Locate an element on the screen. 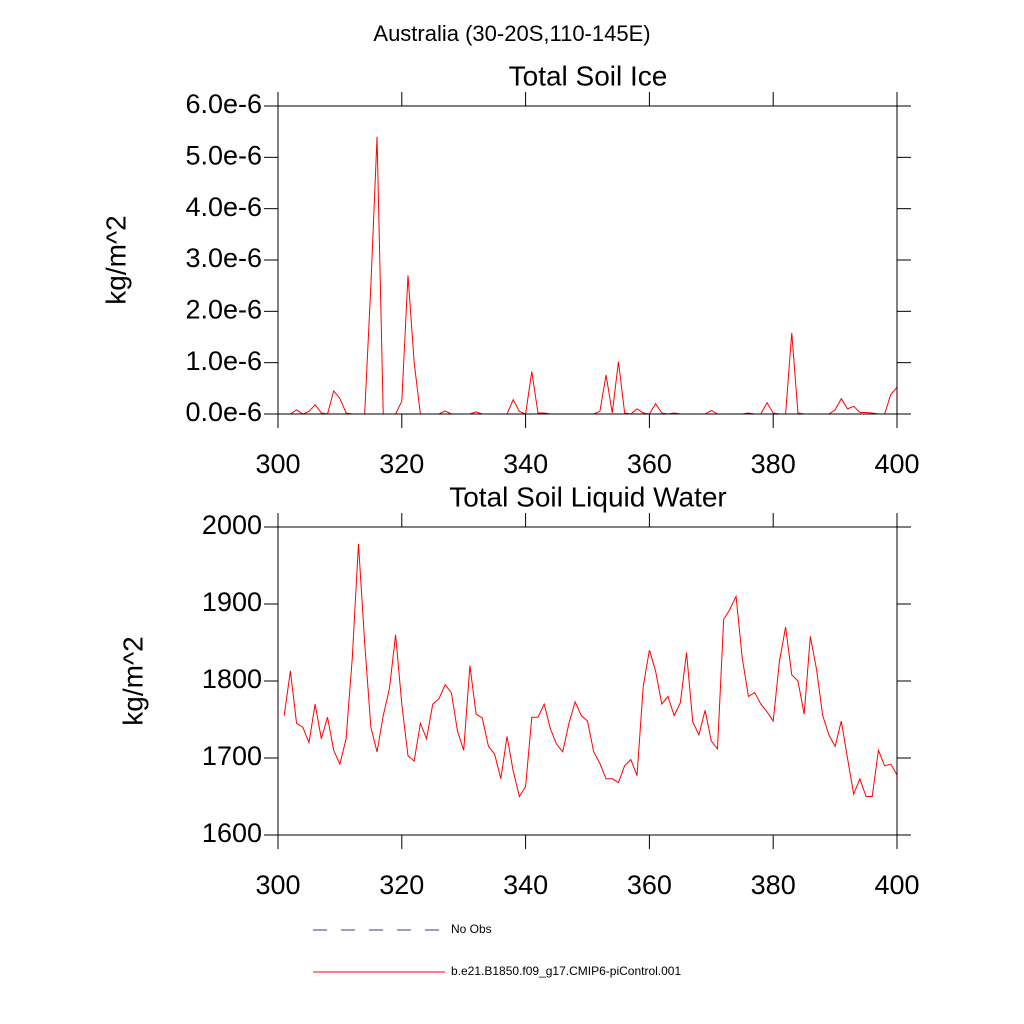 Image resolution: width=1024 pixels, height=1024 pixels. legend-label: No Obs is located at coordinates (471, 929).